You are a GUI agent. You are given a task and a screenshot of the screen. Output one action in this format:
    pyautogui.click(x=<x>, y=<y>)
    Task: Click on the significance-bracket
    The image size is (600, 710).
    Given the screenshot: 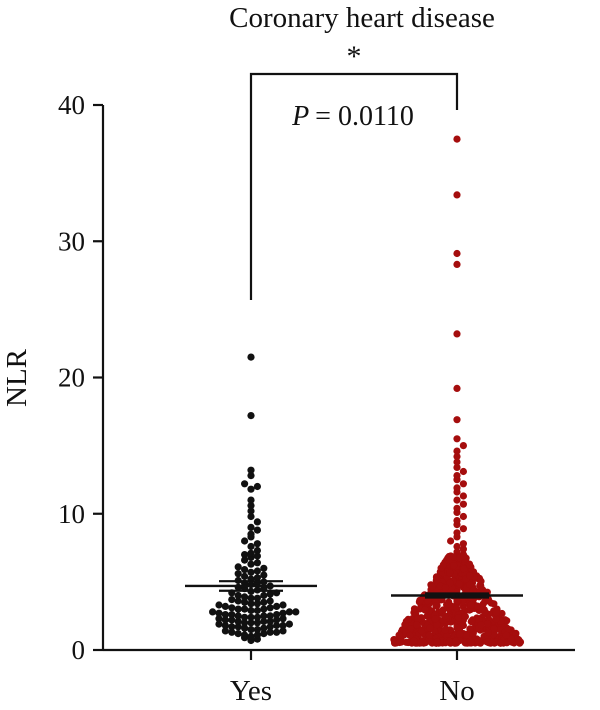 What is the action you would take?
    pyautogui.click(x=354, y=186)
    